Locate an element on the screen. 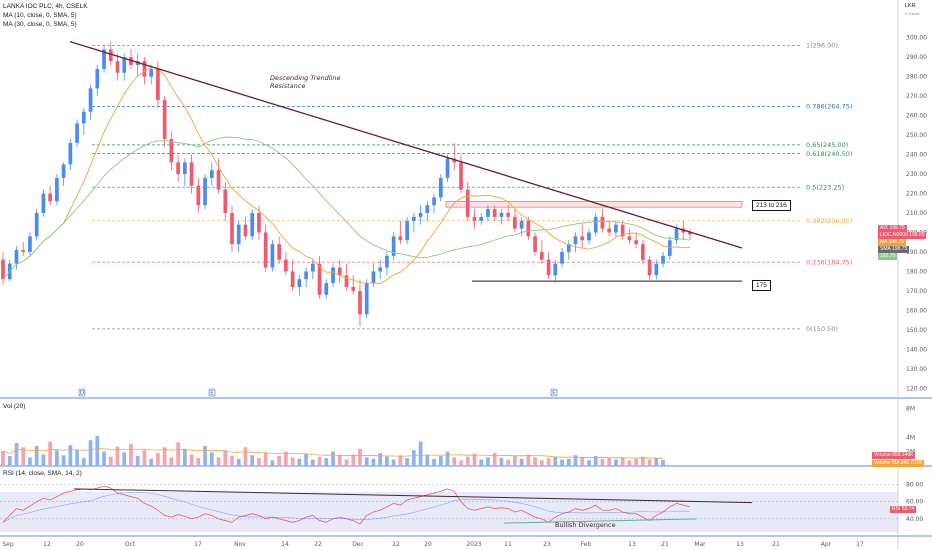  price-tick-2: 280.00 is located at coordinates (916, 77).